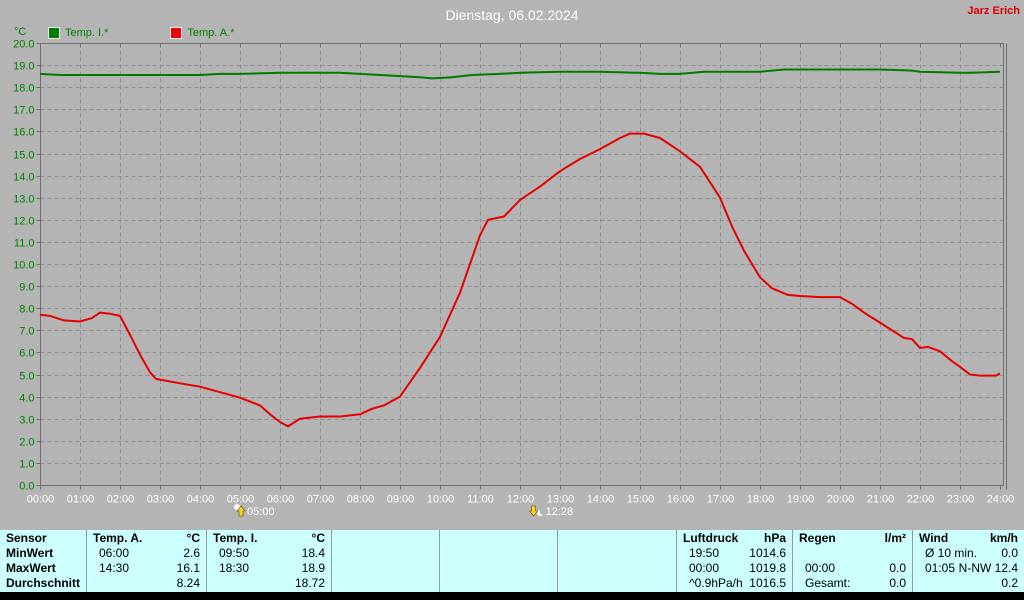 This screenshot has width=1024, height=600. Describe the element at coordinates (852, 568) in the screenshot. I see `stats-value-row: 00:00 0.0` at that location.